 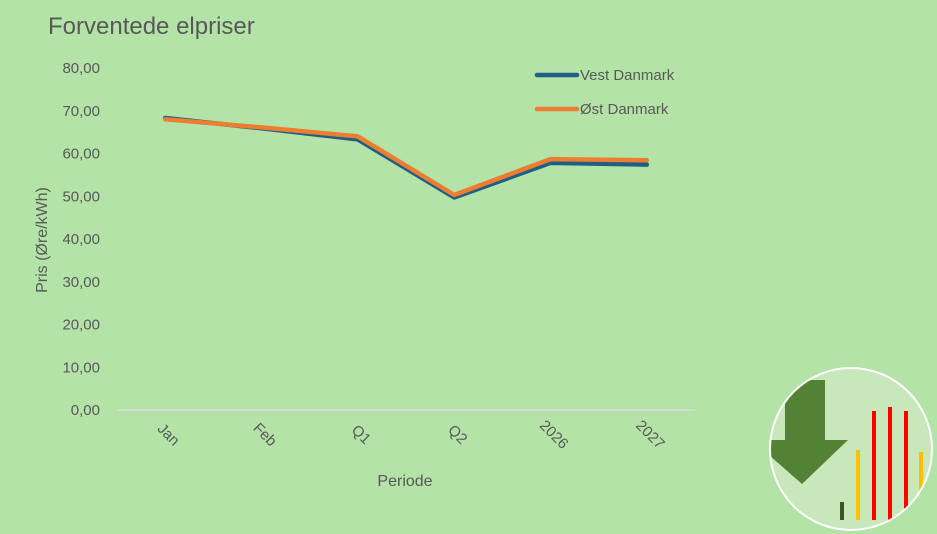 What do you see at coordinates (361, 435) in the screenshot?
I see `x-tick-label: Q1` at bounding box center [361, 435].